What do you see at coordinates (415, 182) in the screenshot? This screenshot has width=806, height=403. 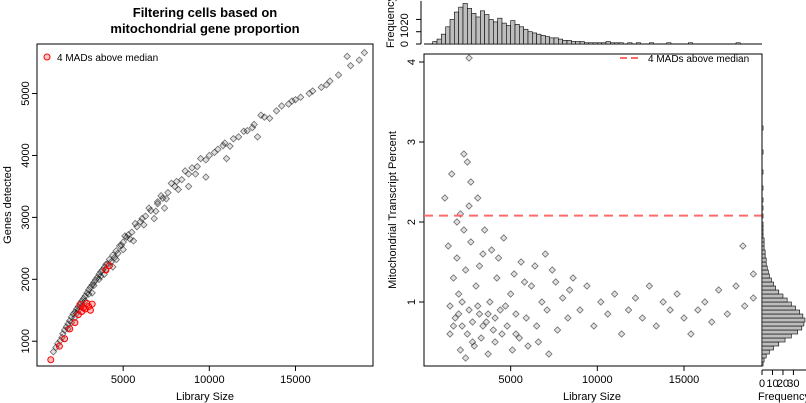 I see `right-y-ticks: 1 2 3 4` at bounding box center [415, 182].